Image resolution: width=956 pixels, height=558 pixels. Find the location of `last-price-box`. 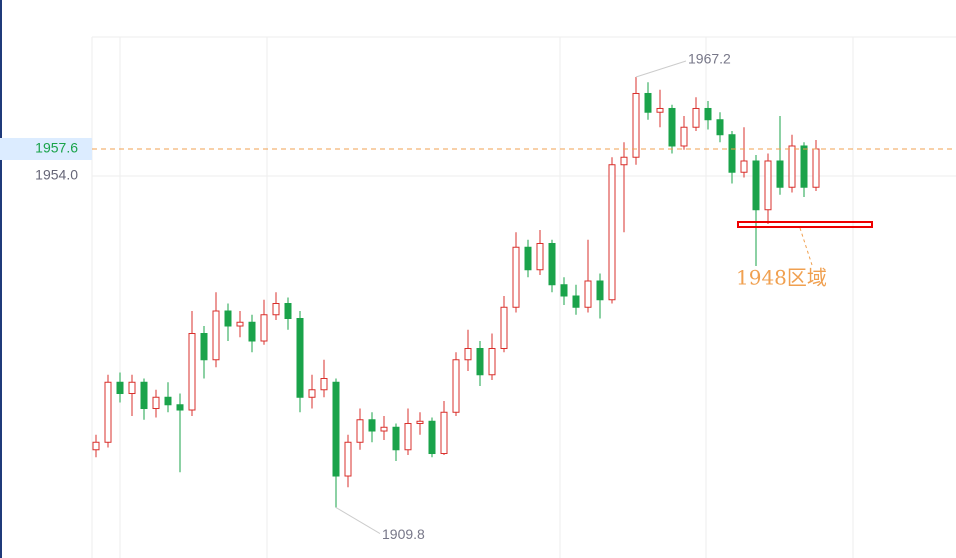

last-price-box is located at coordinates (46, 148).